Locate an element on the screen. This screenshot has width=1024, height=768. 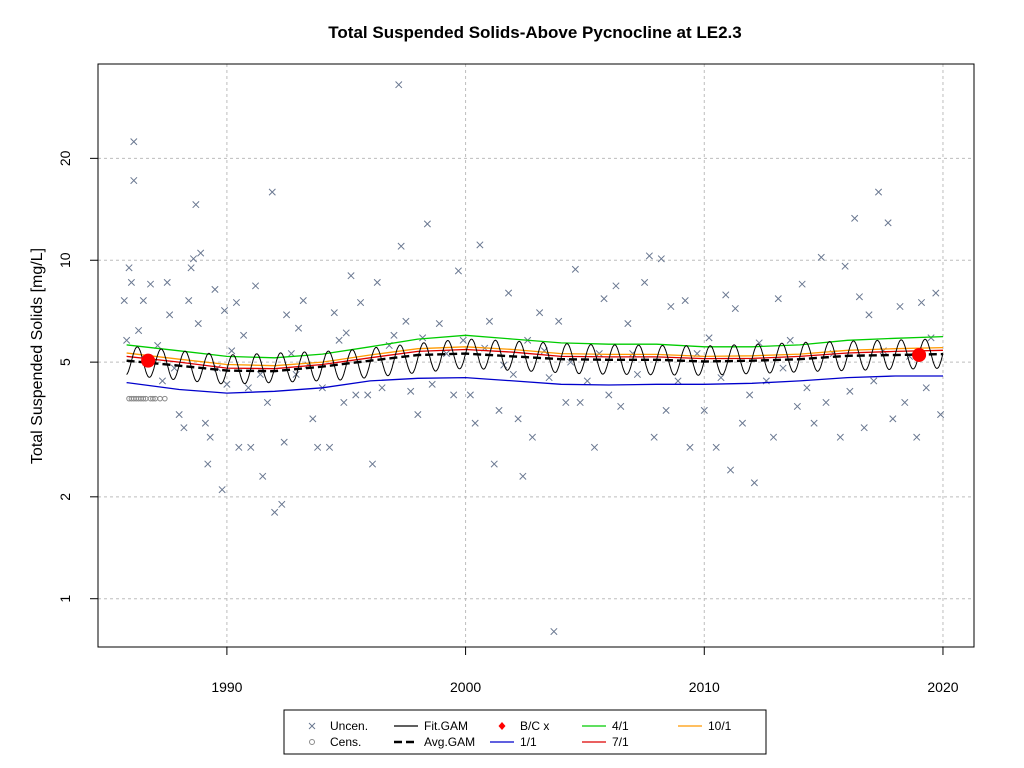
y-axis: 1 2 5 10 20 is located at coordinates (78, 376).